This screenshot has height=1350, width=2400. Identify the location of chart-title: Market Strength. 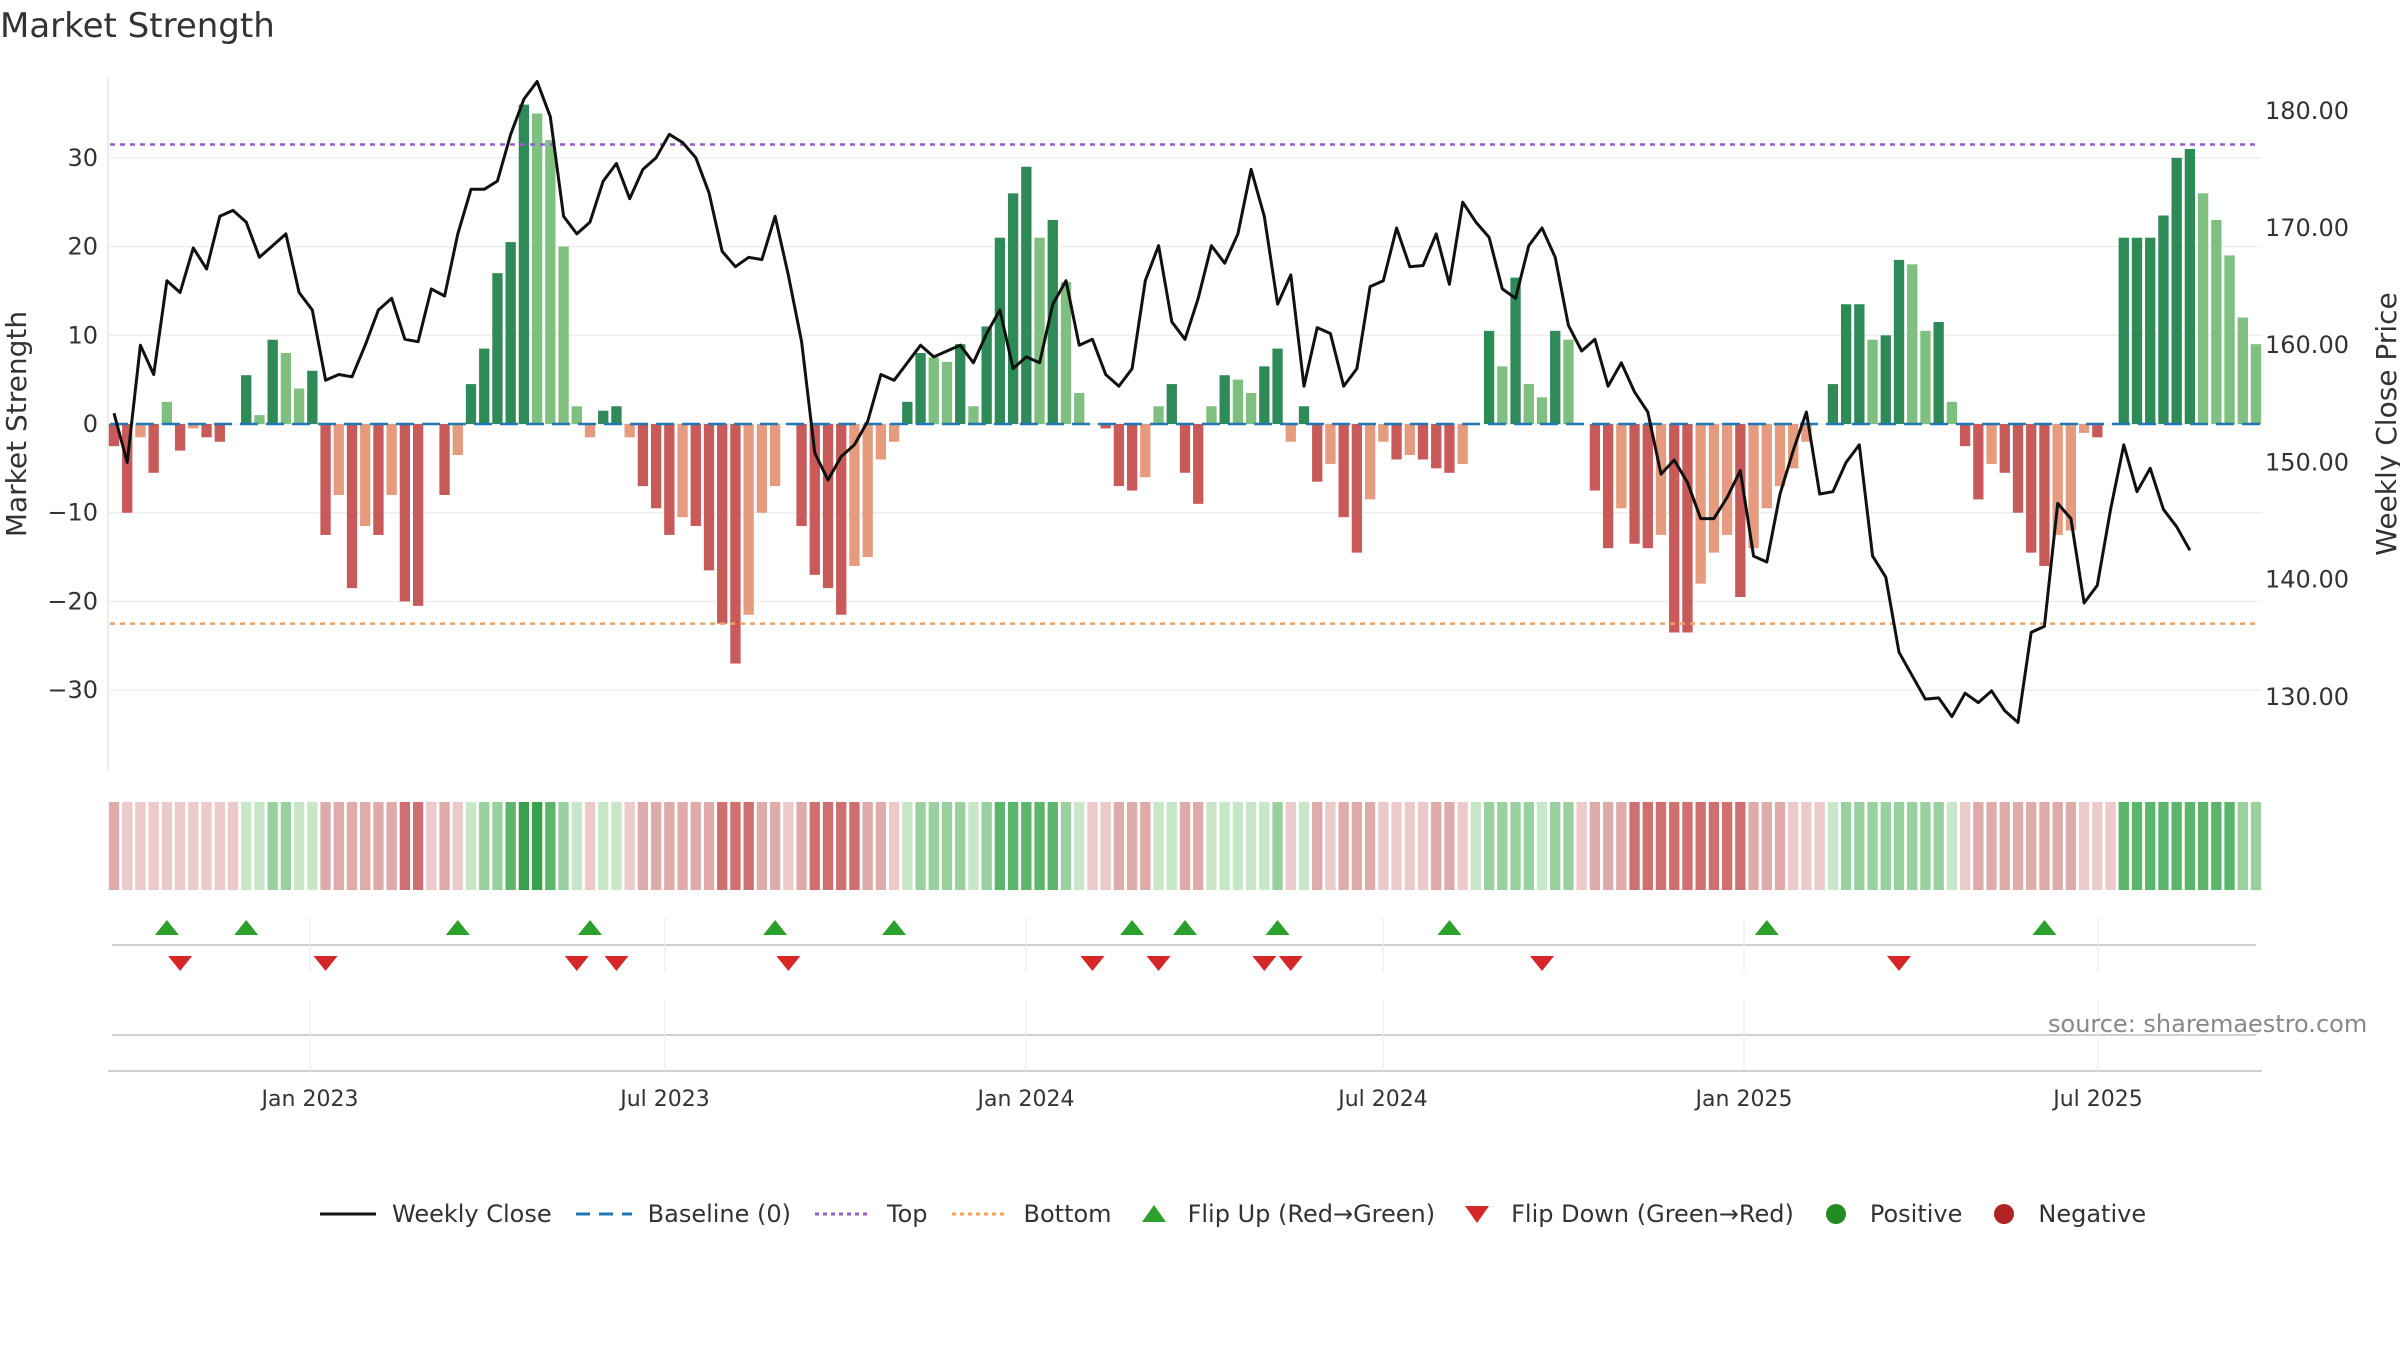
(137, 26).